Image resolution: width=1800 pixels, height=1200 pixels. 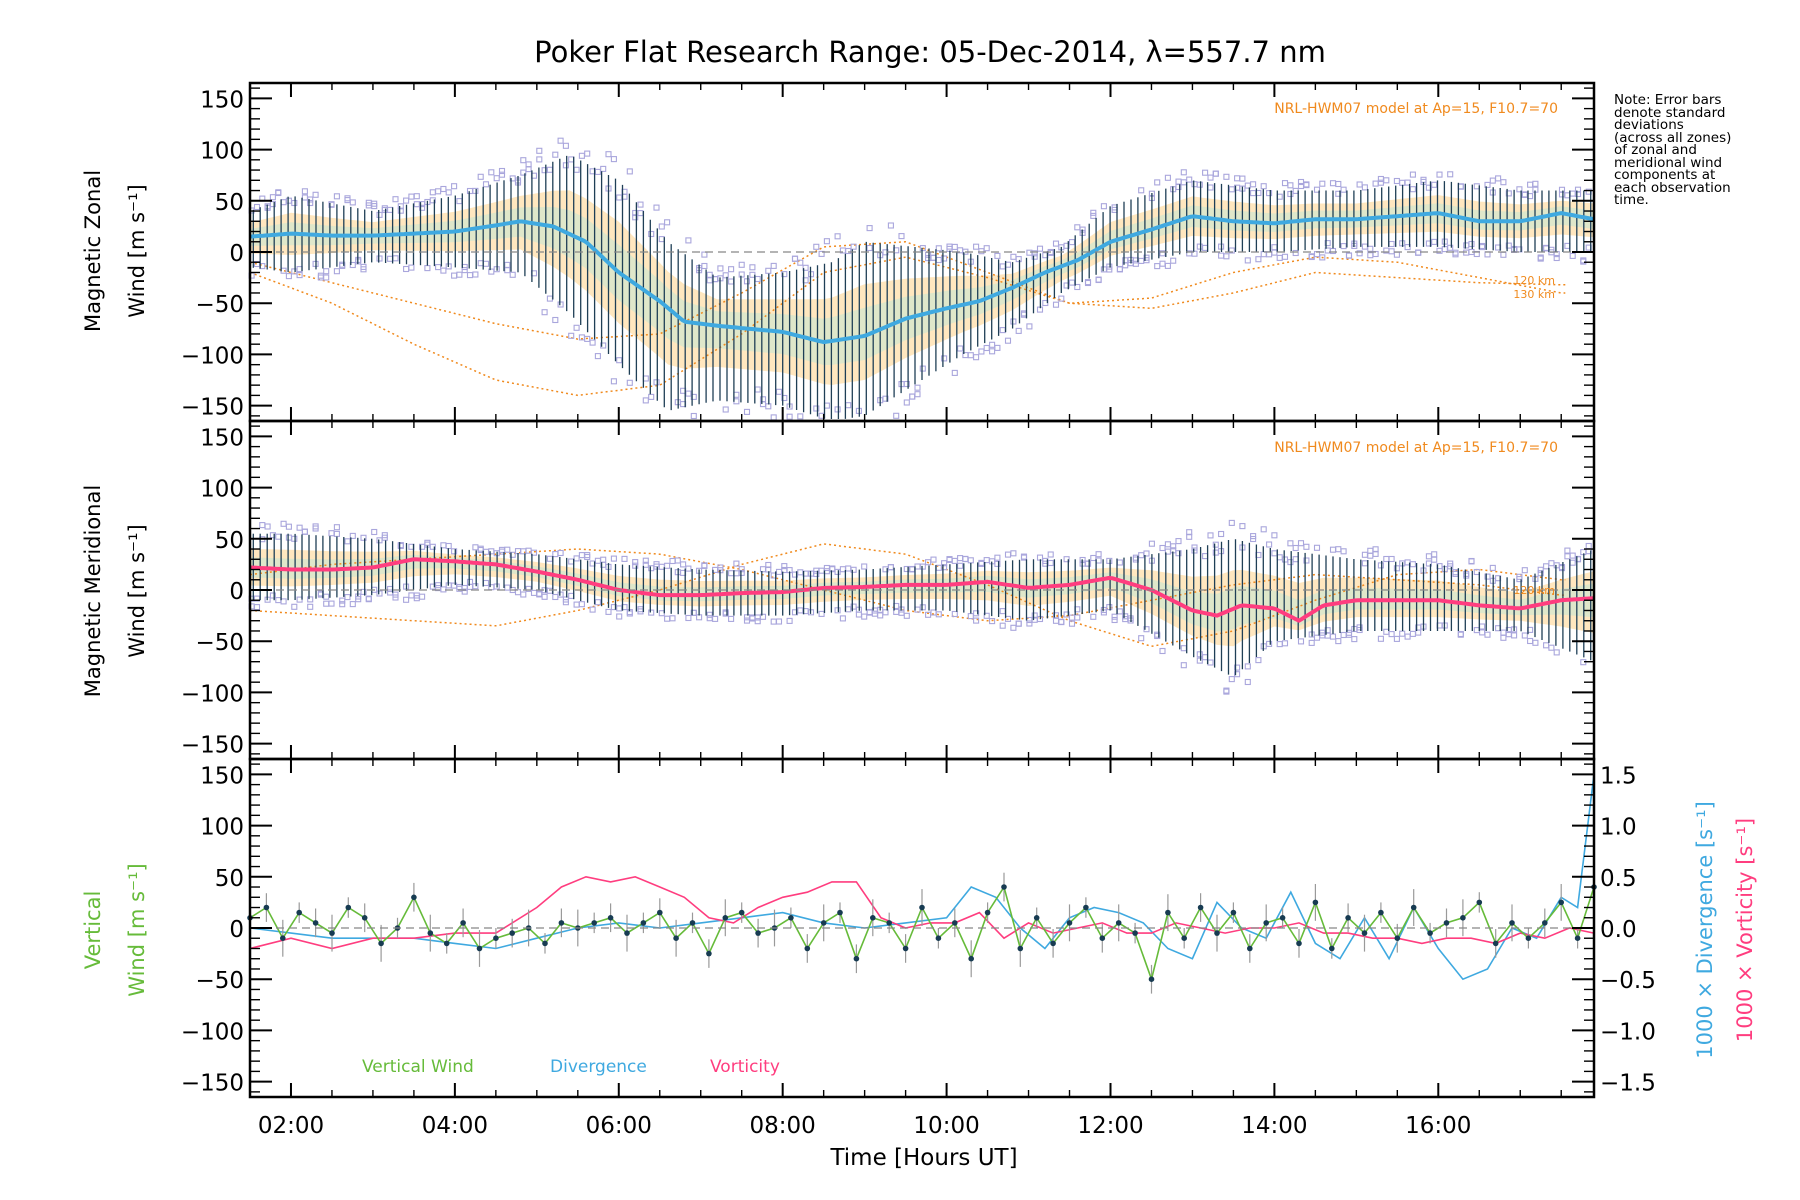 What do you see at coordinates (1534, 590) in the screenshot?
I see `model-120km-label-meridional: 120 km` at bounding box center [1534, 590].